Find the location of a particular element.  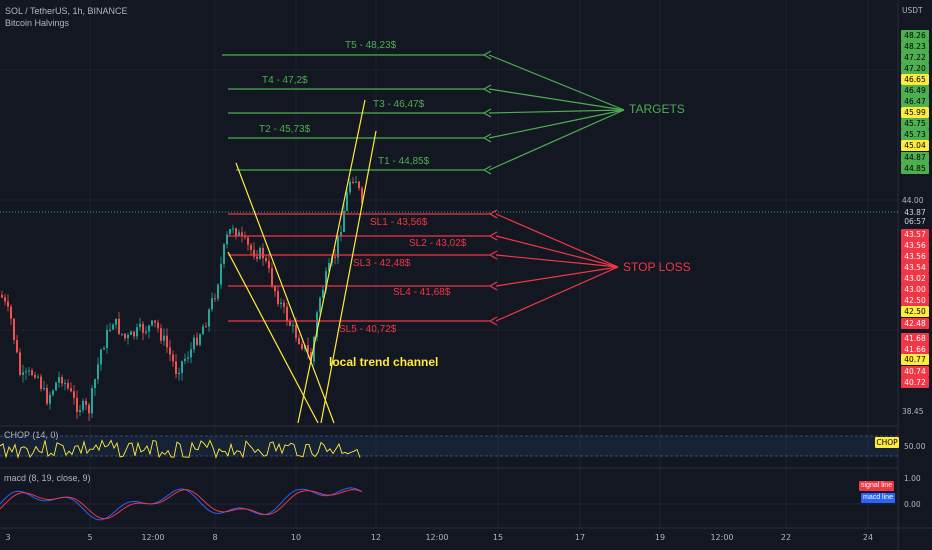

trend-channel-lines is located at coordinates (302, 261).